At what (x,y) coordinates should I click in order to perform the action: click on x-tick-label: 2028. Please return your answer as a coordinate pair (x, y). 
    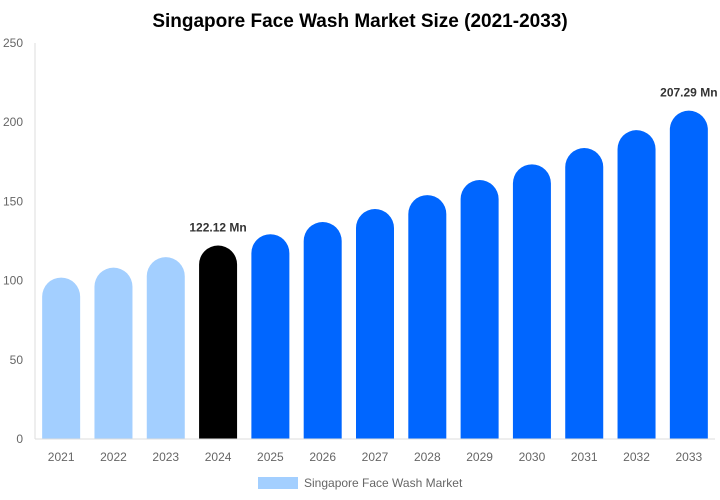
    Looking at the image, I should click on (427, 457).